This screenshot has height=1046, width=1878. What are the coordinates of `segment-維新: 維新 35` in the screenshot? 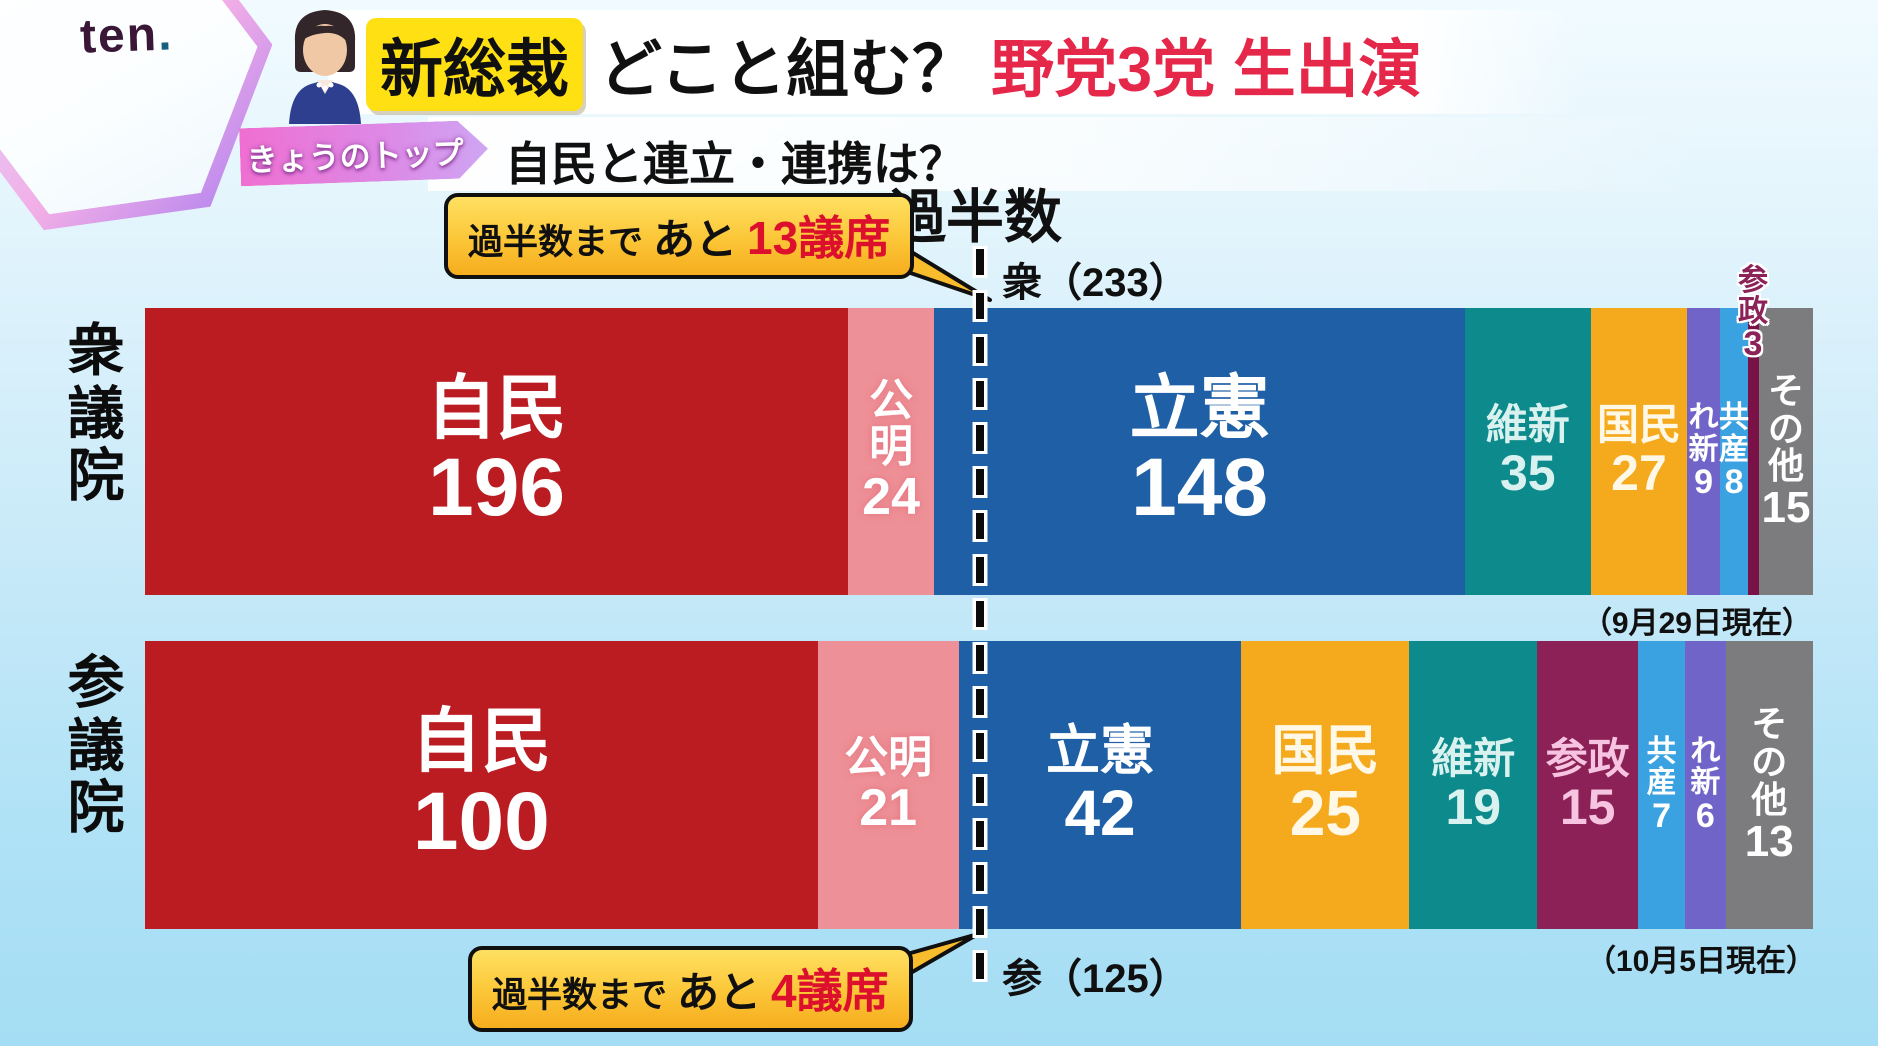 It's located at (1528, 451).